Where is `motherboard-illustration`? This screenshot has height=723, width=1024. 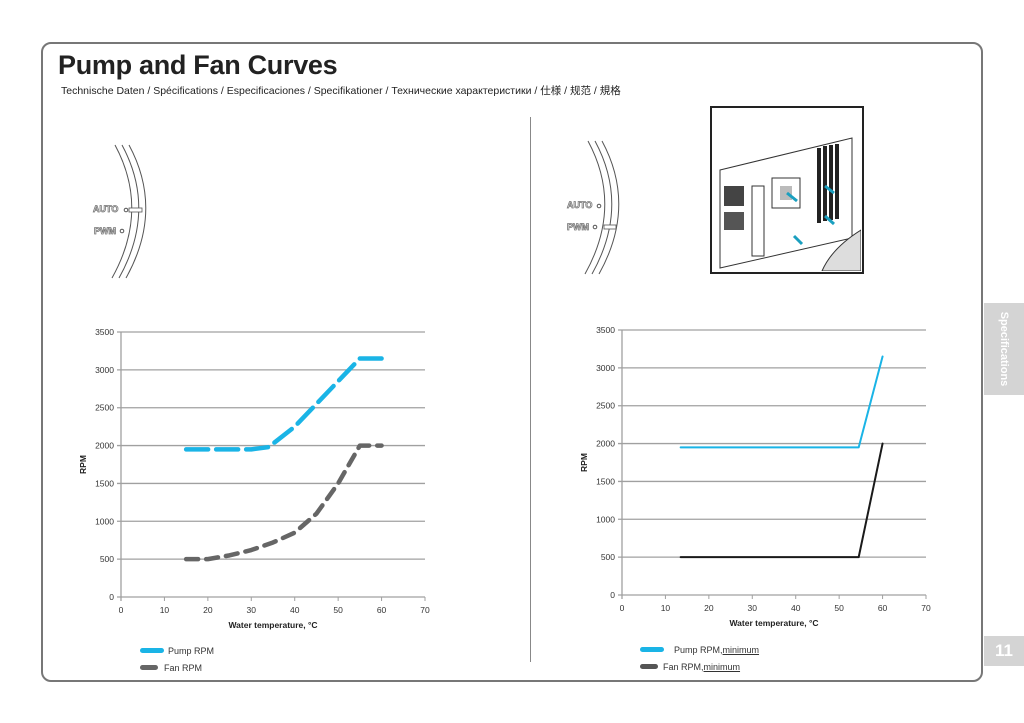 motherboard-illustration is located at coordinates (787, 190).